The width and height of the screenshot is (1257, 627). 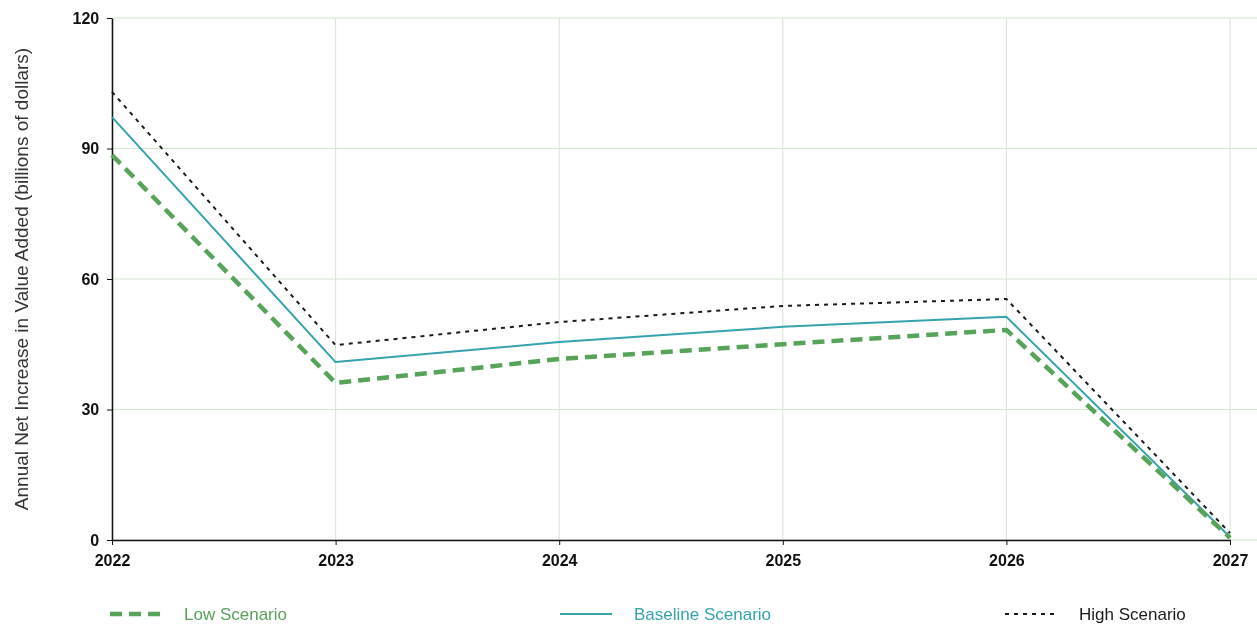 I want to click on x-tick-label: 2024, so click(x=559, y=560).